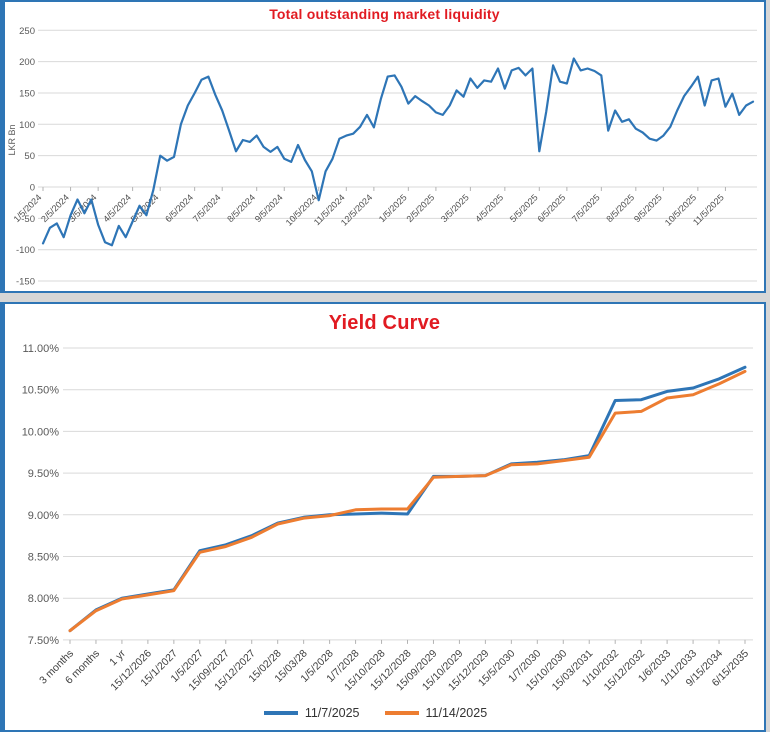  What do you see at coordinates (43, 641) in the screenshot?
I see `svg-text: 7.50%` at bounding box center [43, 641].